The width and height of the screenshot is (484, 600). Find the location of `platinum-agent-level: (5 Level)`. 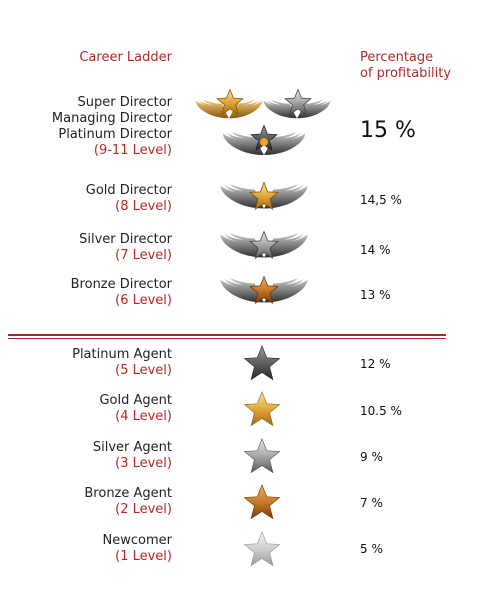

platinum-agent-level: (5 Level) is located at coordinates (143, 370).